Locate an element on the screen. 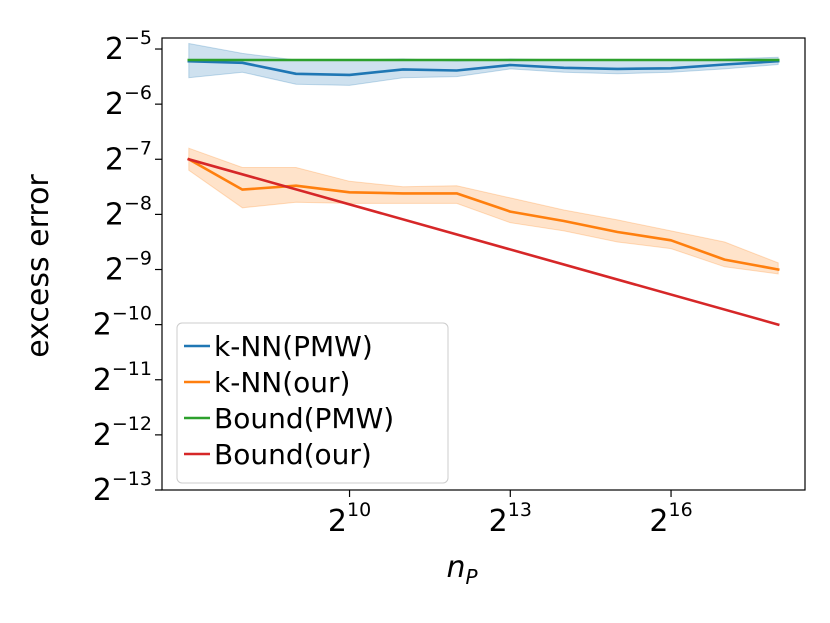  y-tick-label: 2−9 is located at coordinates (128, 268).